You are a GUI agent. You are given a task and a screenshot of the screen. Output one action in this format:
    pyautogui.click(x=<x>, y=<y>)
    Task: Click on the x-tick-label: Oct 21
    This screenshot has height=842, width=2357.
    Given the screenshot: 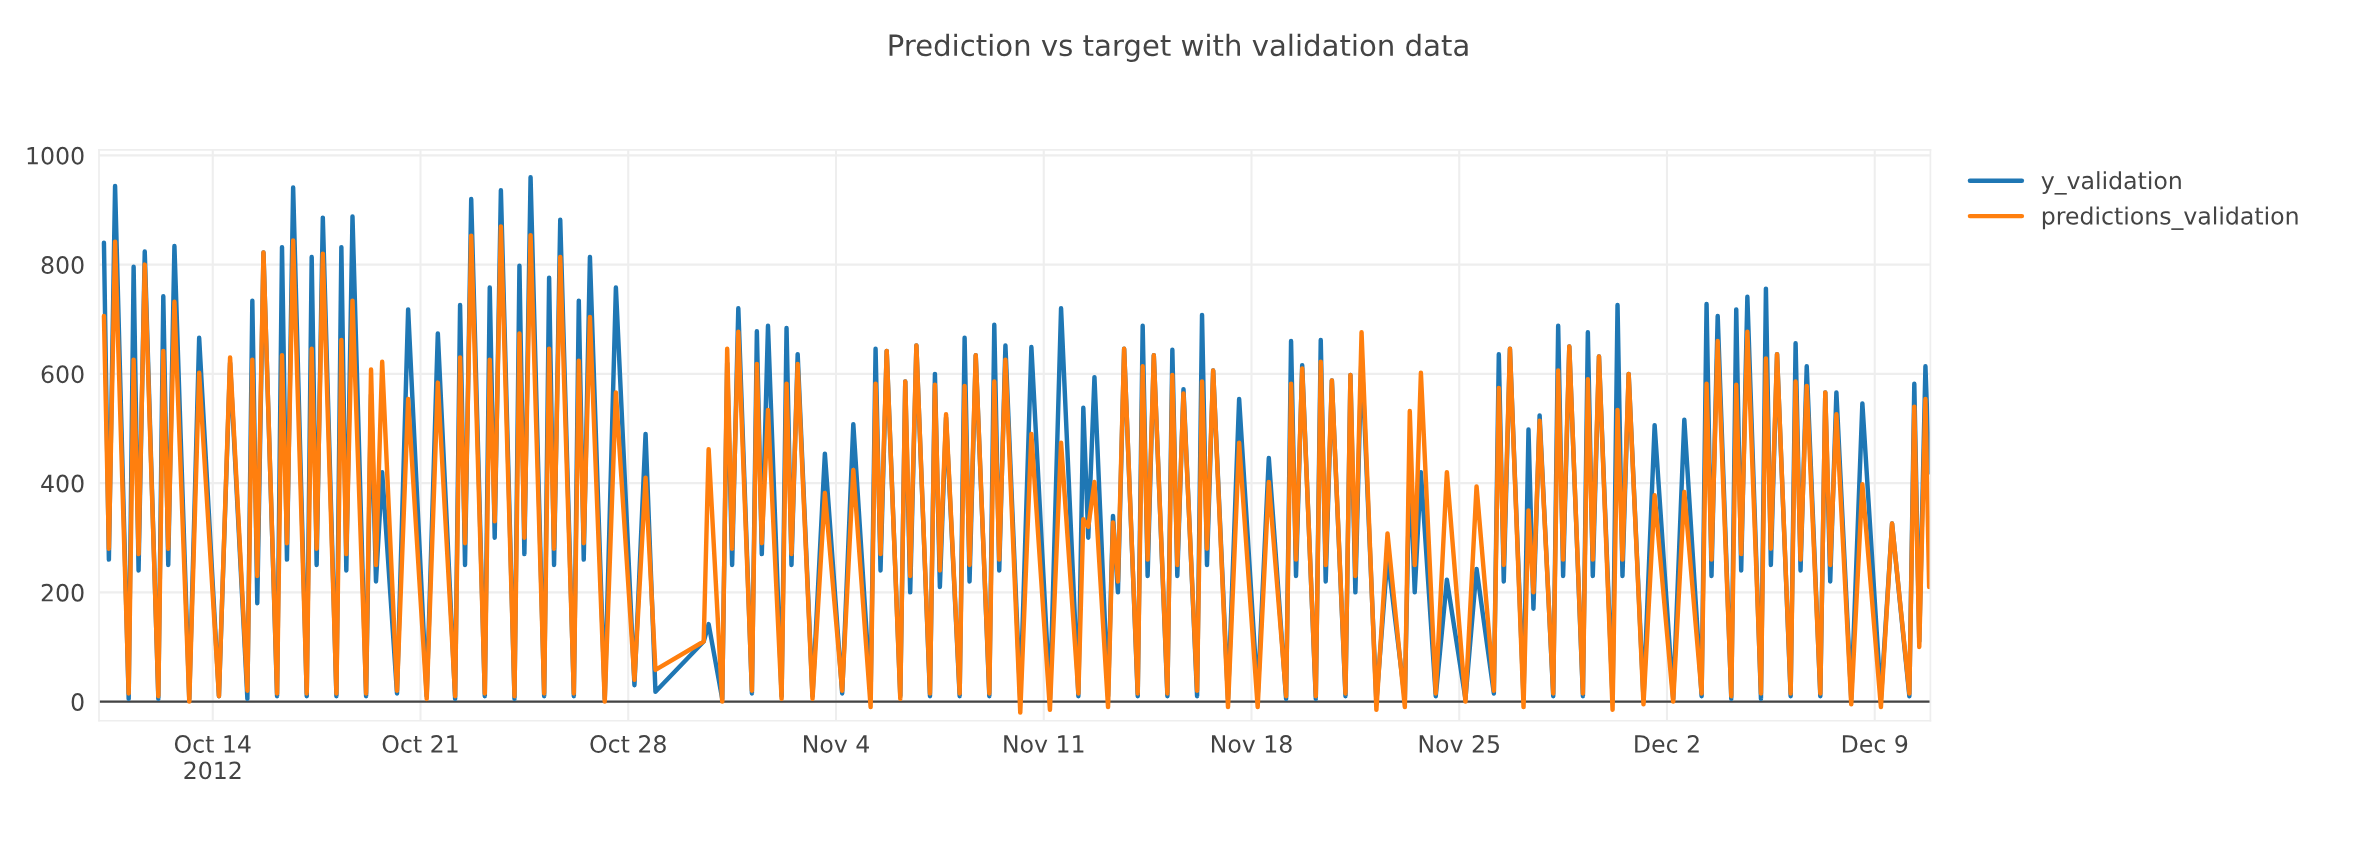 What is the action you would take?
    pyautogui.click(x=420, y=744)
    